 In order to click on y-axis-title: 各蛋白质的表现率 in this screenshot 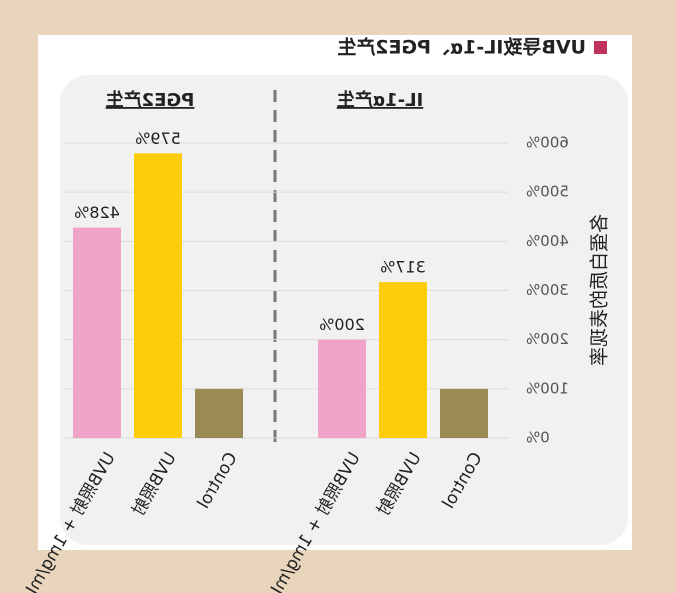, I will do `click(600, 290)`.